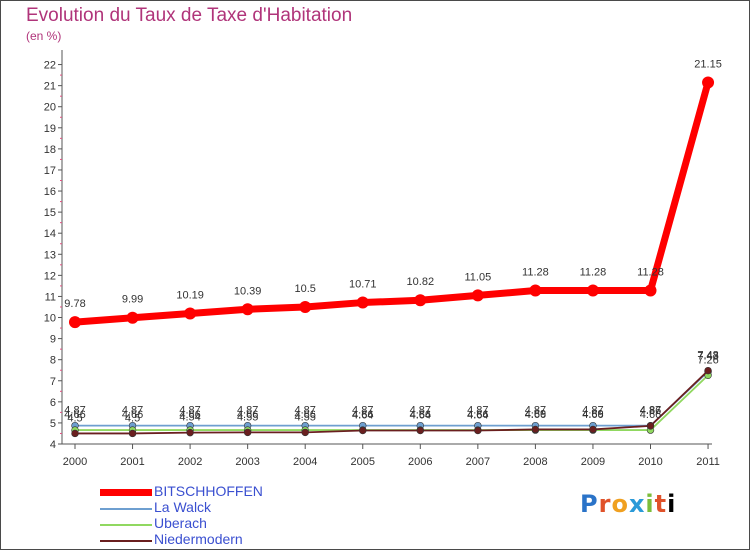 Image resolution: width=750 pixels, height=550 pixels. What do you see at coordinates (53, 382) in the screenshot?
I see `y-tick-label-7: 7` at bounding box center [53, 382].